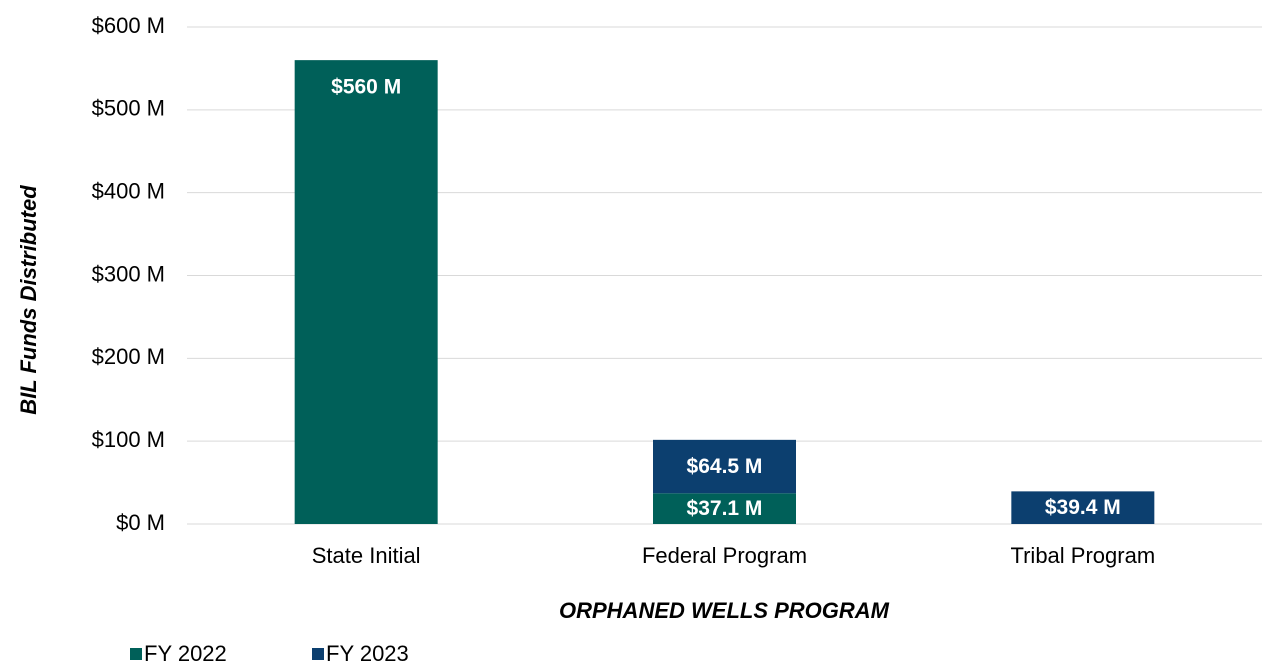 This screenshot has width=1262, height=666. Describe the element at coordinates (128, 439) in the screenshot. I see `y-tick-label: $100 M` at that location.